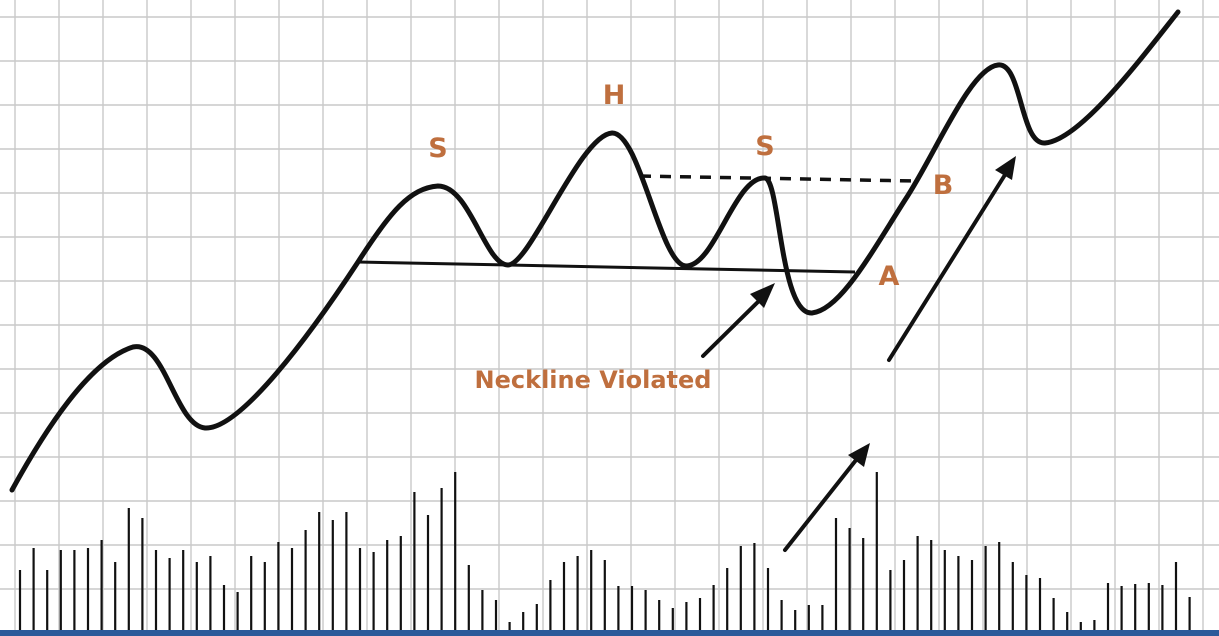 Image resolution: width=1219 pixels, height=636 pixels. What do you see at coordinates (889, 276) in the screenshot?
I see `point-a-label: A` at bounding box center [889, 276].